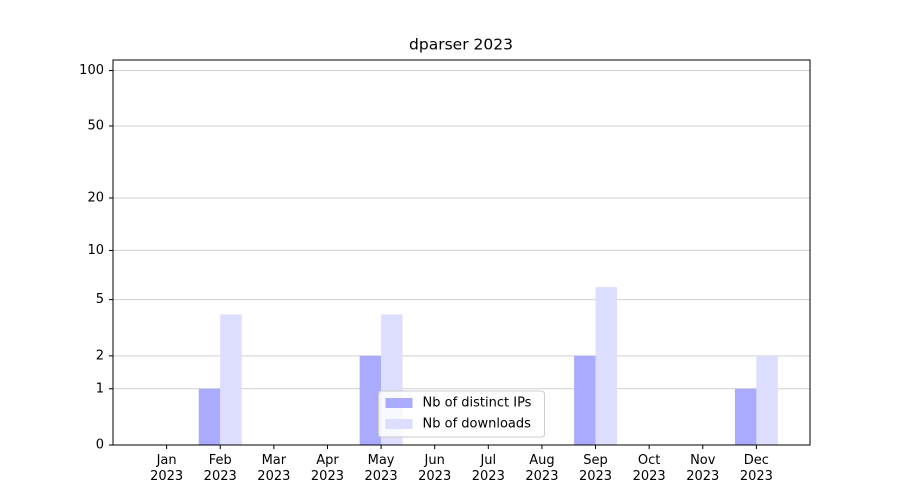 The width and height of the screenshot is (900, 500). Describe the element at coordinates (488, 468) in the screenshot. I see `x-tick-label: Jul 2023` at that location.